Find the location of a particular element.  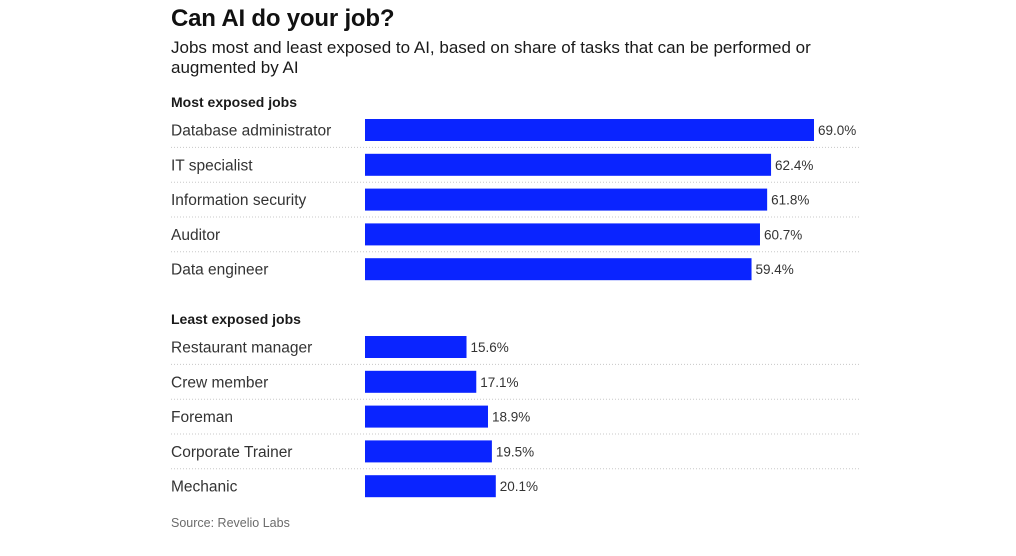

value-label: 62.4% is located at coordinates (794, 165).